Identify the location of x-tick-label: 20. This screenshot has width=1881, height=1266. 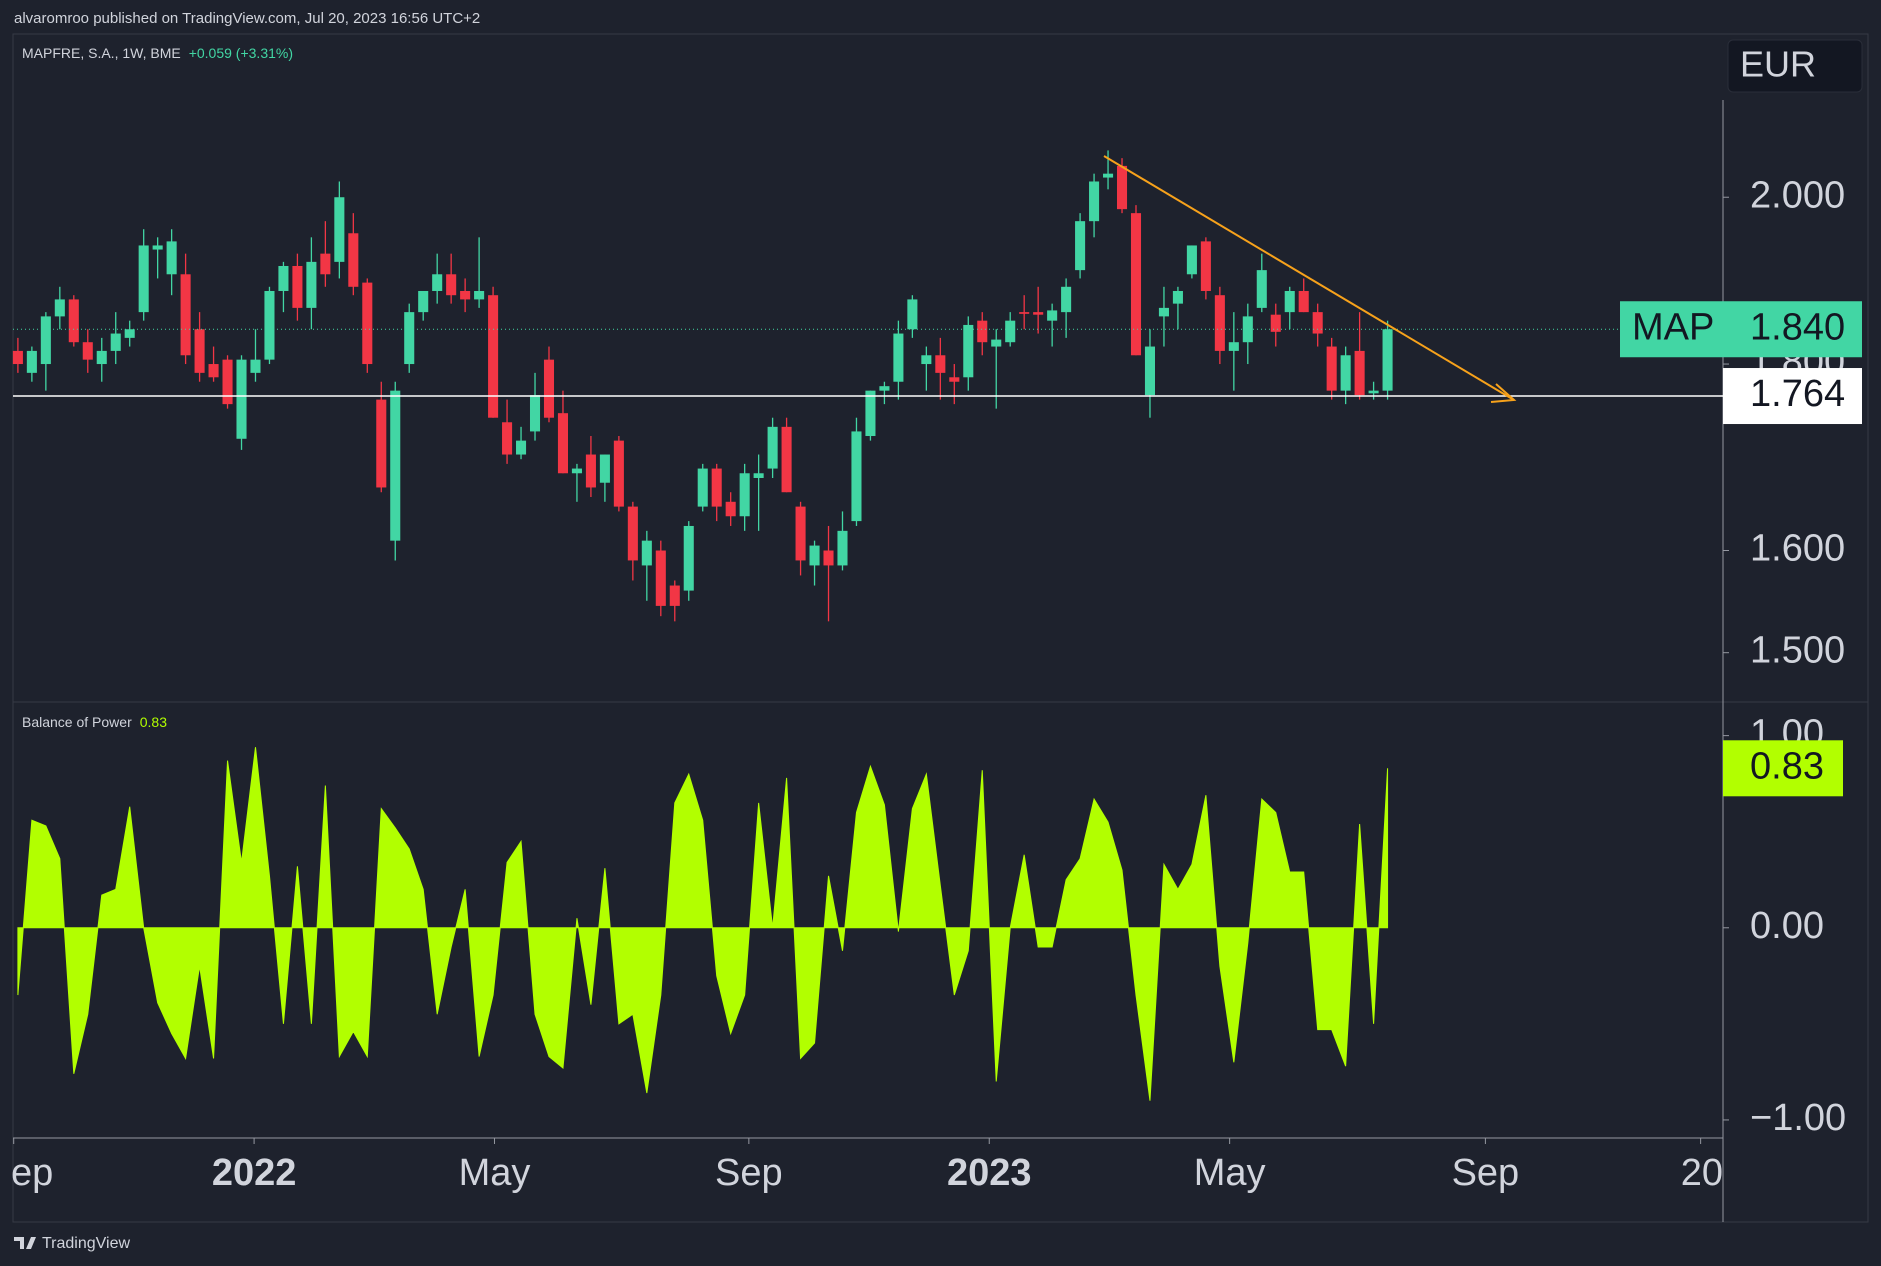
(1702, 1173).